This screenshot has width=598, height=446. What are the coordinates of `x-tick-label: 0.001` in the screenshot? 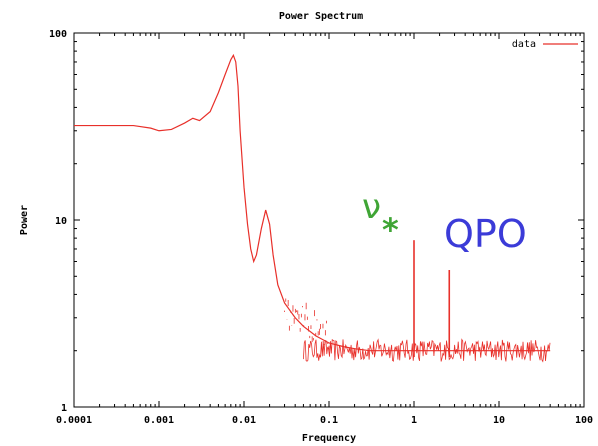 It's located at (159, 420).